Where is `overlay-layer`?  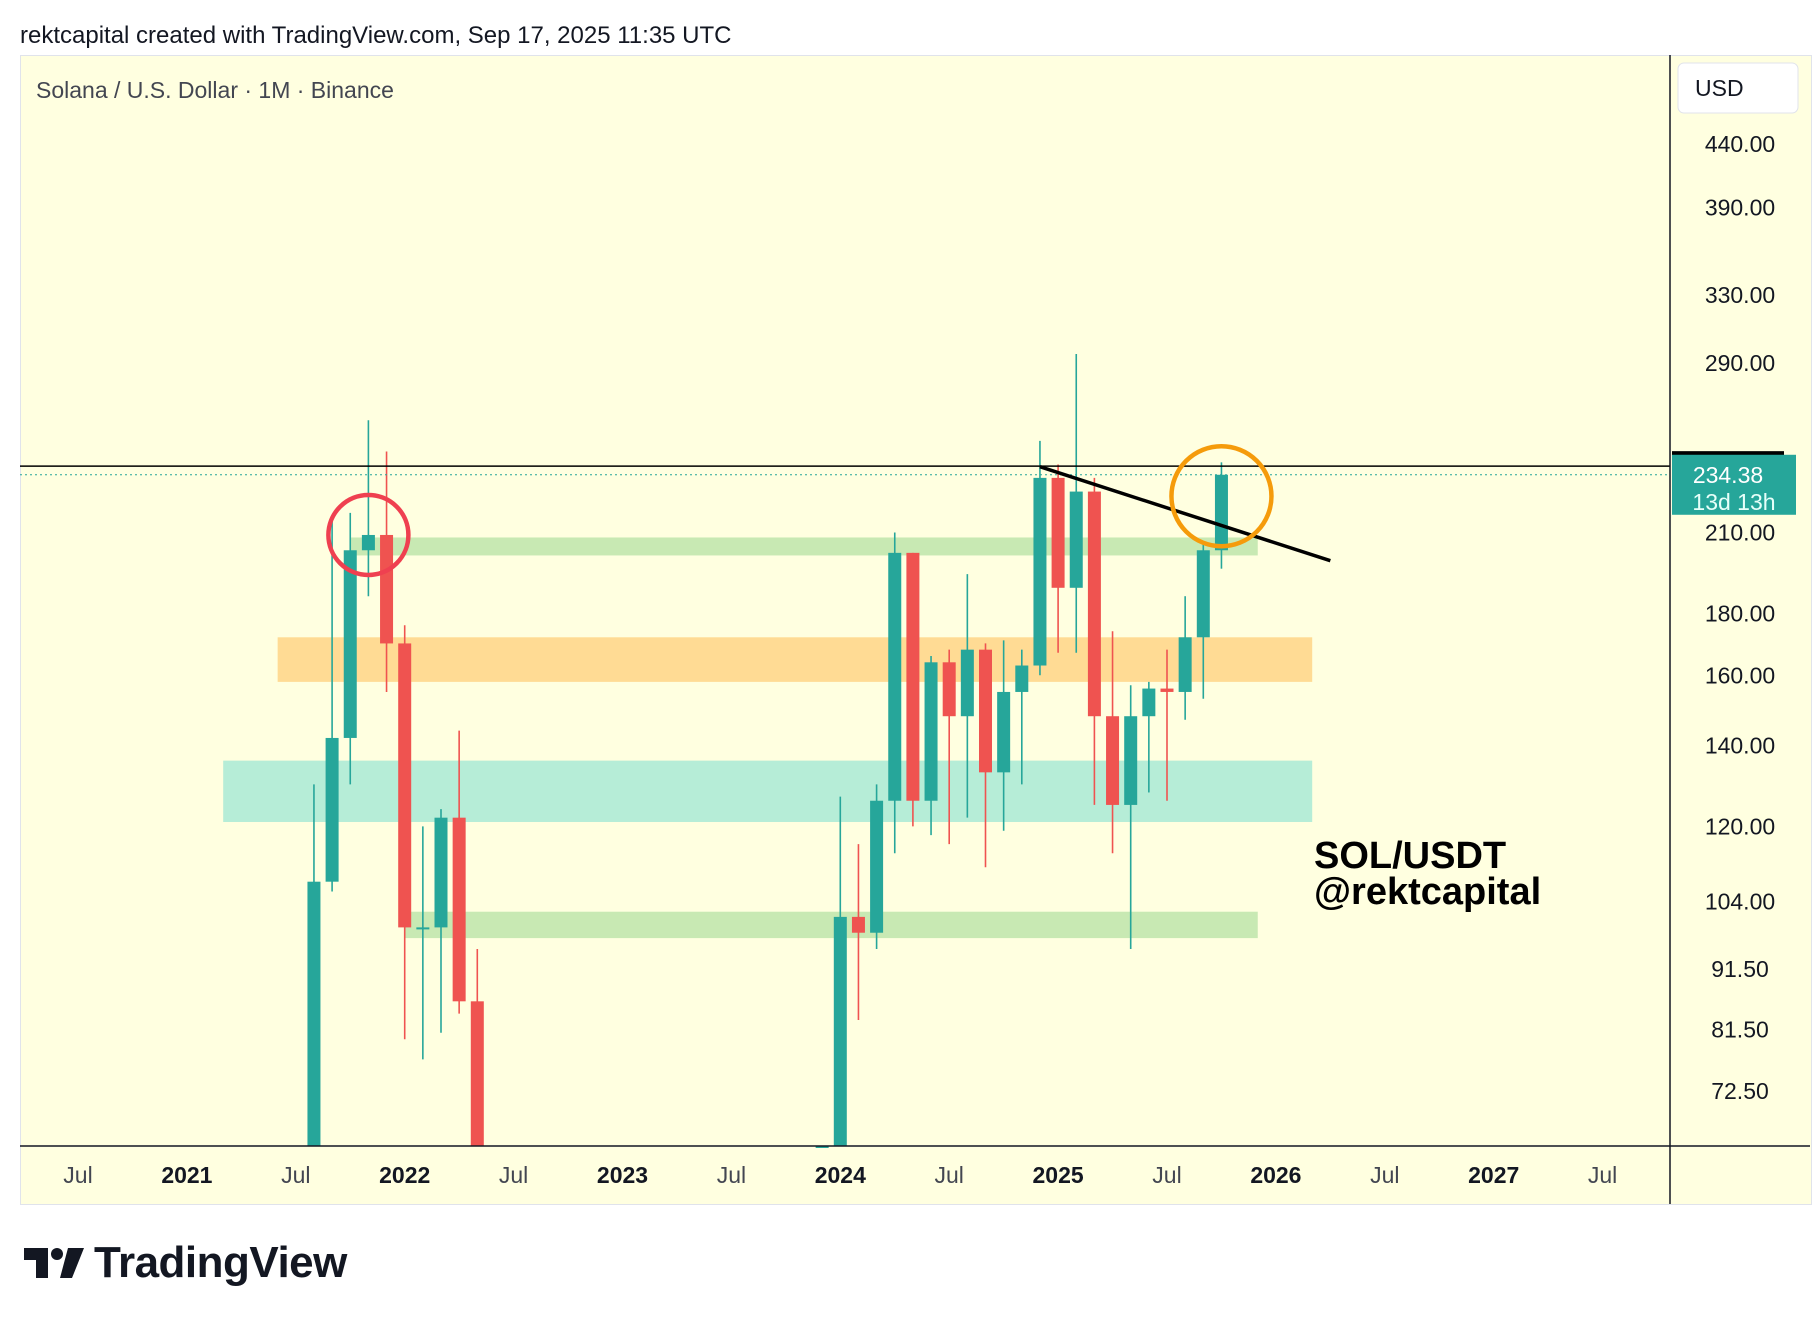 overlay-layer is located at coordinates (845, 510).